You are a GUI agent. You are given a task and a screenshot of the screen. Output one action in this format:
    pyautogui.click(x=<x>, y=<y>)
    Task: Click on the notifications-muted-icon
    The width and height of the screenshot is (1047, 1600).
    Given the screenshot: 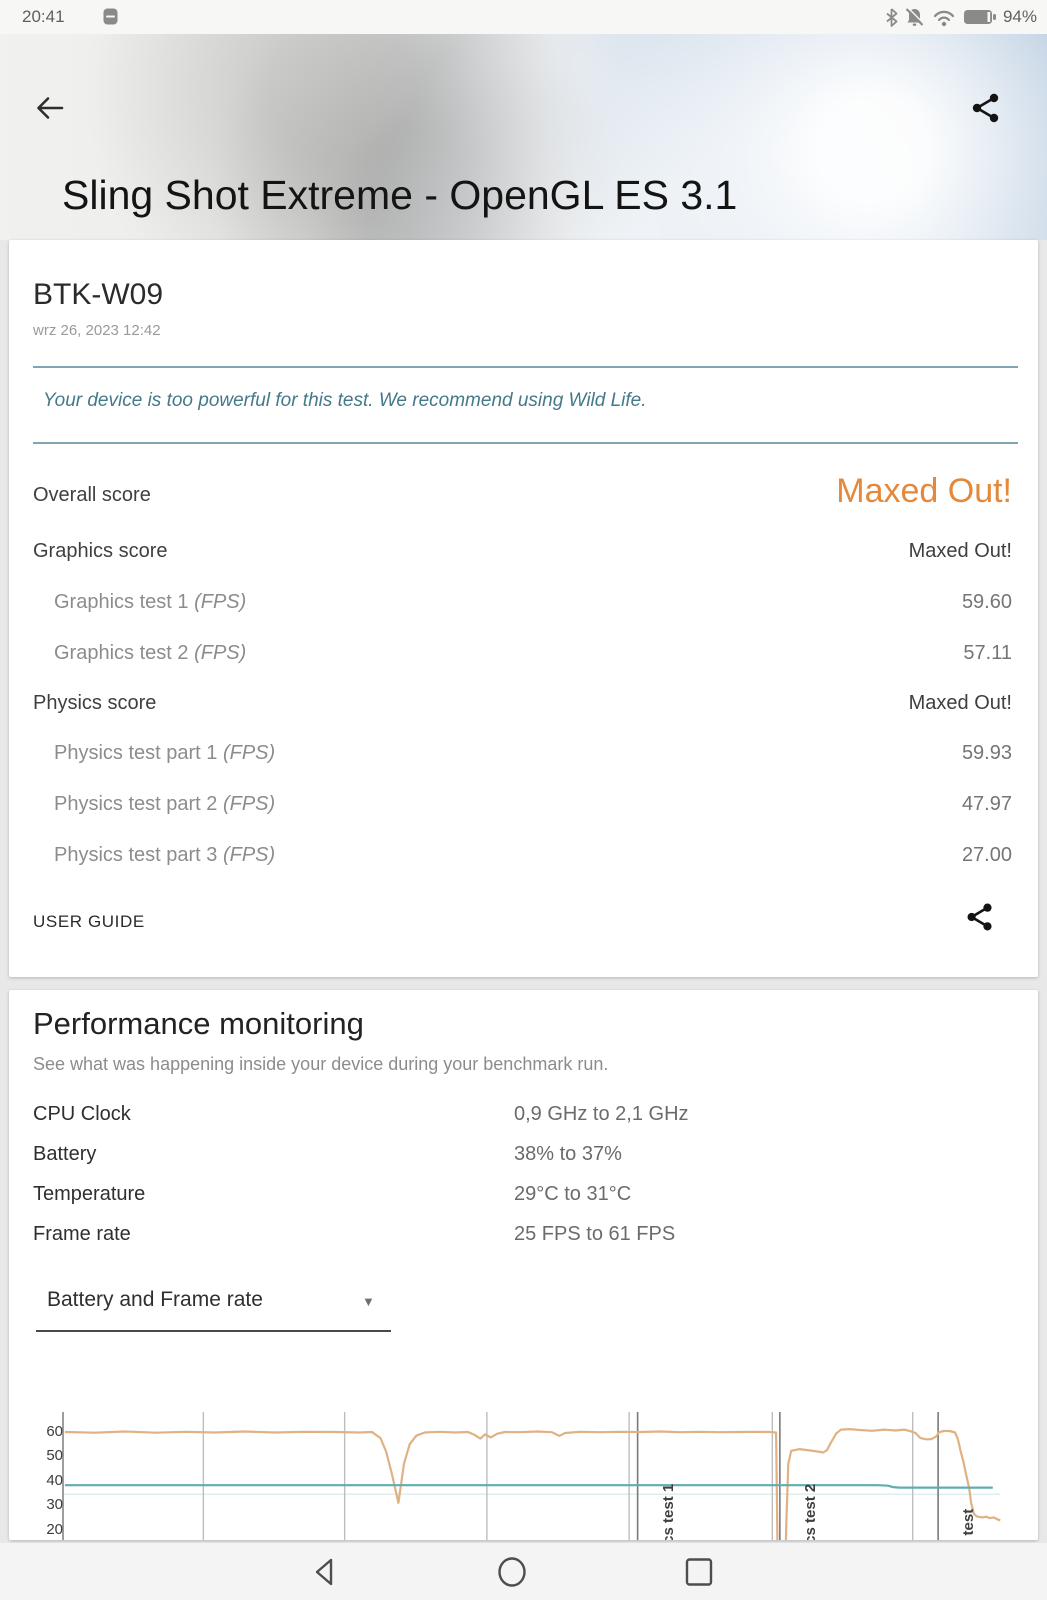 What is the action you would take?
    pyautogui.click(x=914, y=17)
    